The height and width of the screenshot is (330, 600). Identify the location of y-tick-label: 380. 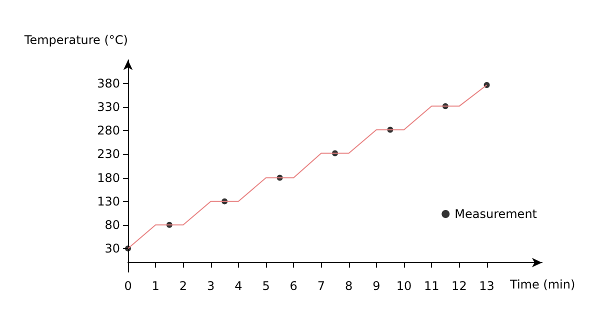
(108, 83).